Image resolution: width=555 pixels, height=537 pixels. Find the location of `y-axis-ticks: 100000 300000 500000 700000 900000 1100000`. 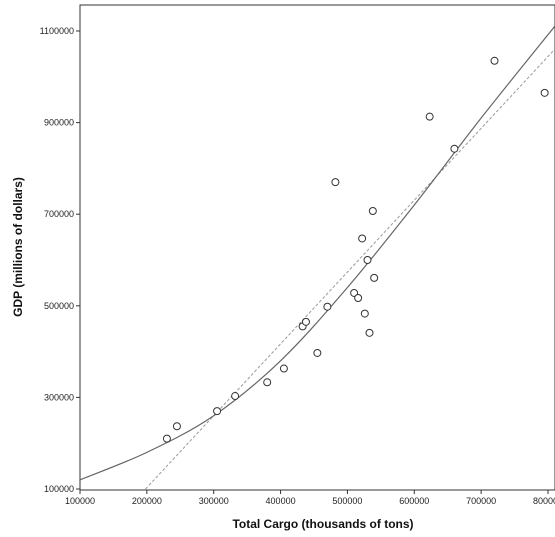

y-axis-ticks: 100000 300000 500000 700000 900000 1100000 is located at coordinates (60, 260).